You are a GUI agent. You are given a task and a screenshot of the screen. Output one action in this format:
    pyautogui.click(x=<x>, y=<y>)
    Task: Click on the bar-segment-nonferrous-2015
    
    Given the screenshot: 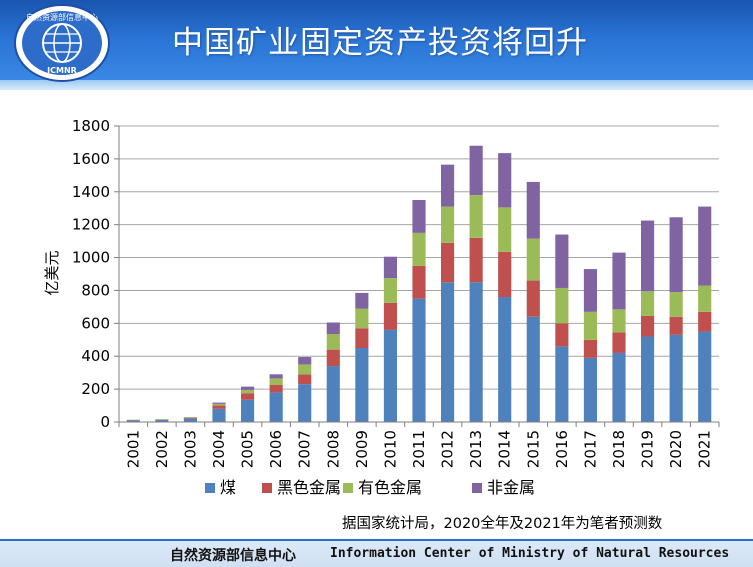 What is the action you would take?
    pyautogui.click(x=533, y=260)
    